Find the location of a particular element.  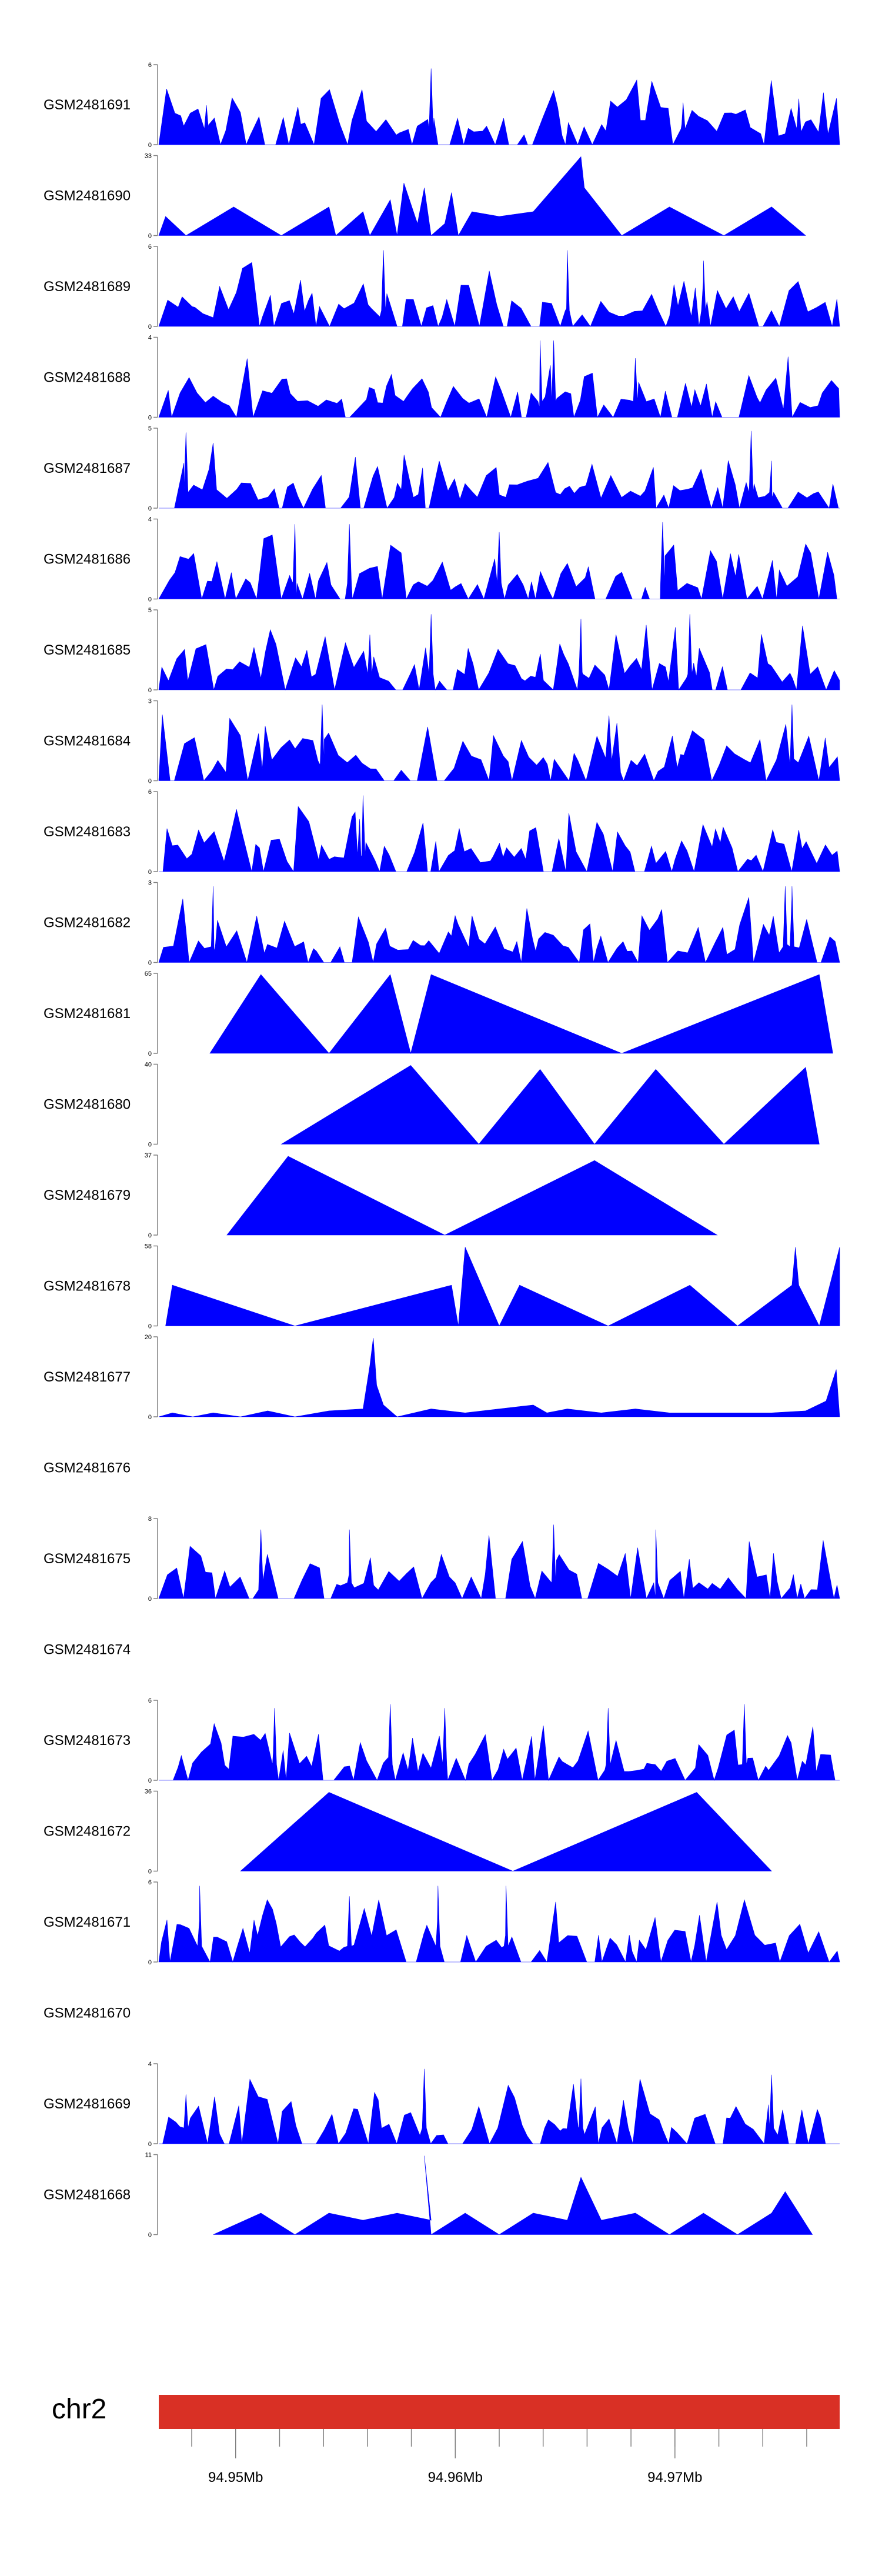

track-label: GSM2481680 is located at coordinates (87, 1105).